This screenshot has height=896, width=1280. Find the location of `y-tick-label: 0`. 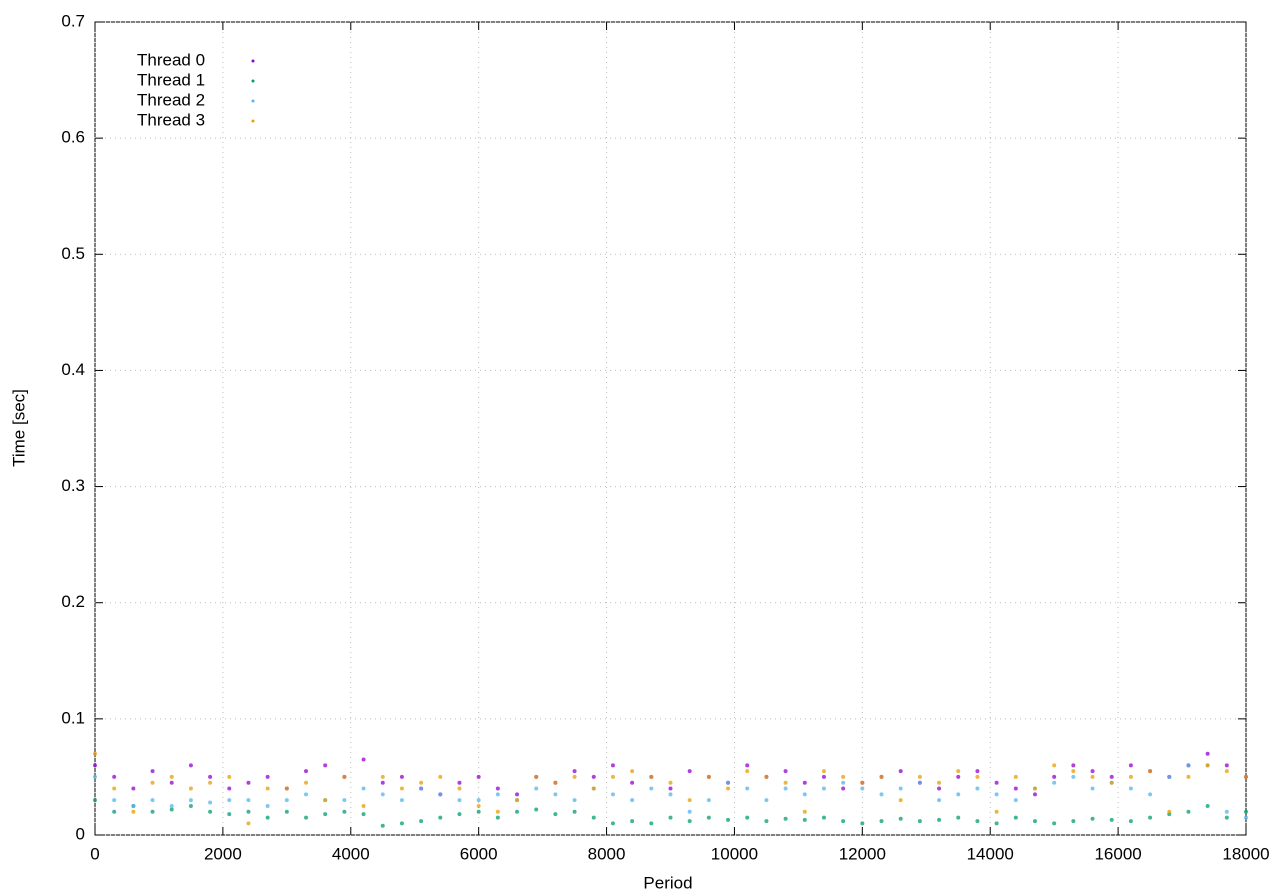

y-tick-label: 0 is located at coordinates (80, 833).